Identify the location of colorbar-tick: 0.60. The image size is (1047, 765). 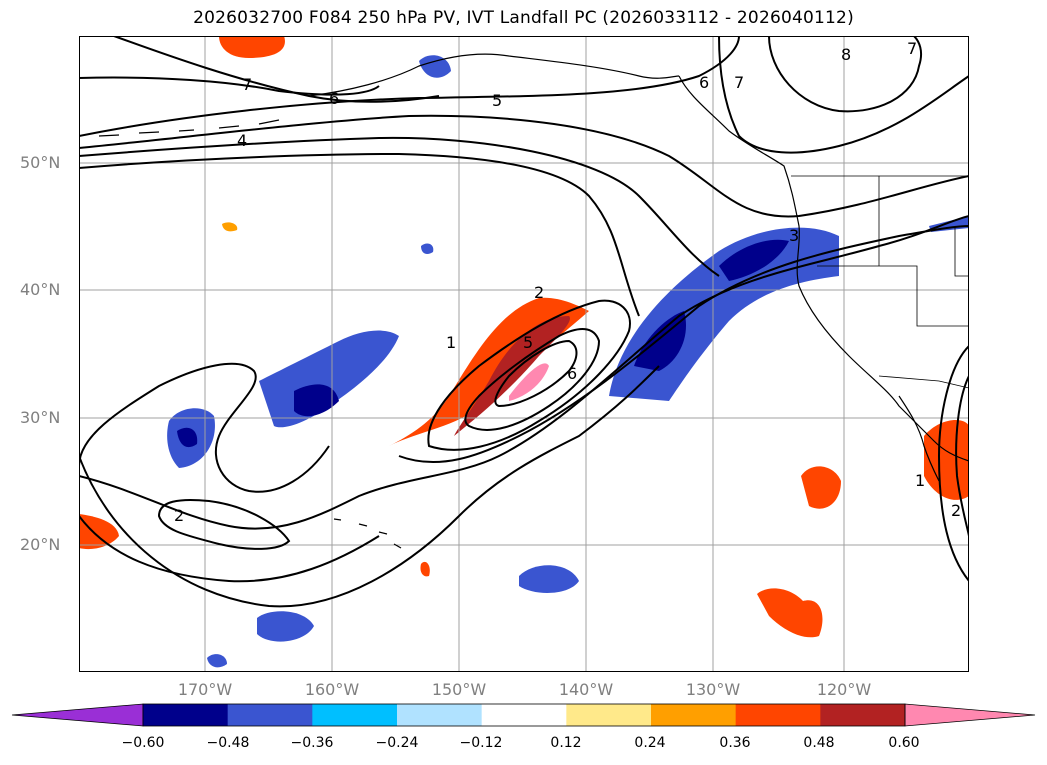
(904, 743).